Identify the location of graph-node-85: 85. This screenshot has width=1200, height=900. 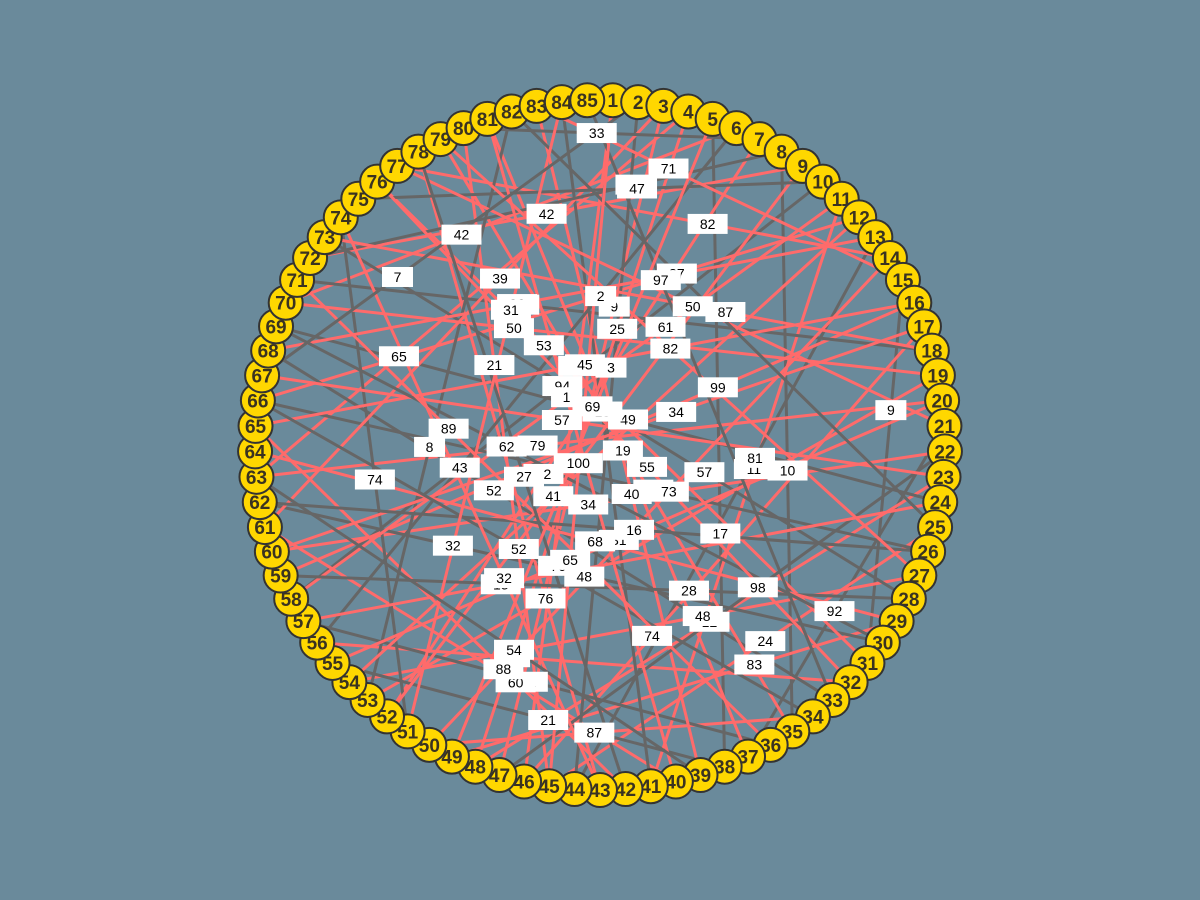
(587, 100).